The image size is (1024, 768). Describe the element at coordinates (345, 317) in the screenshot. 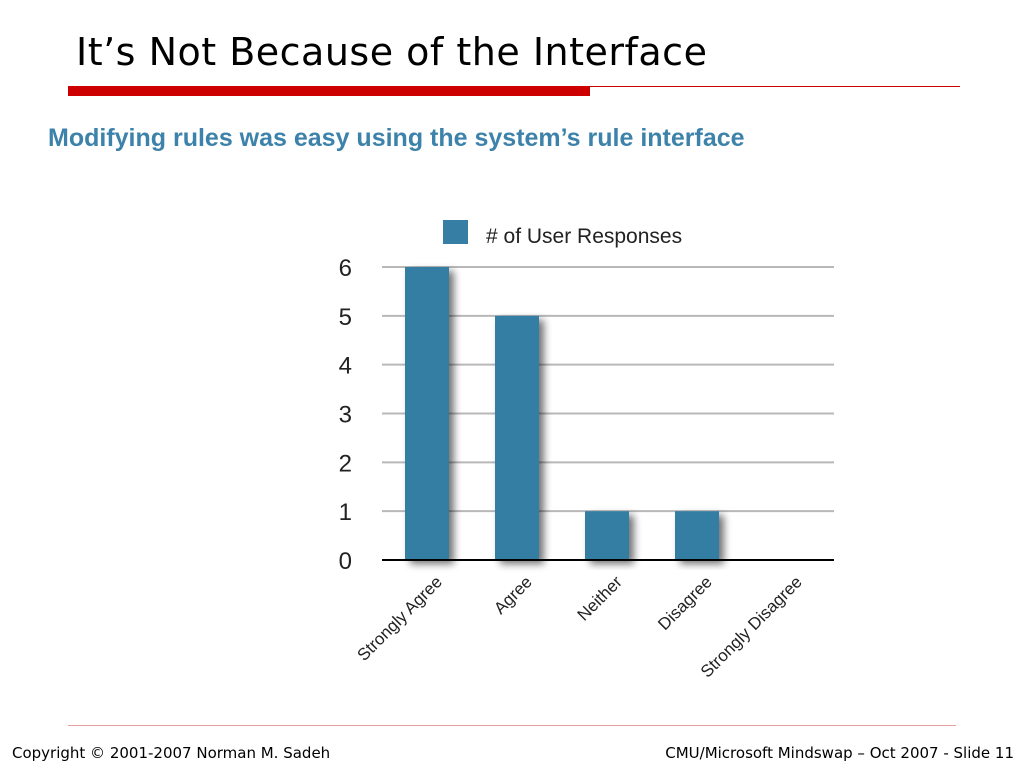

I see `y-tick-label: 5` at that location.